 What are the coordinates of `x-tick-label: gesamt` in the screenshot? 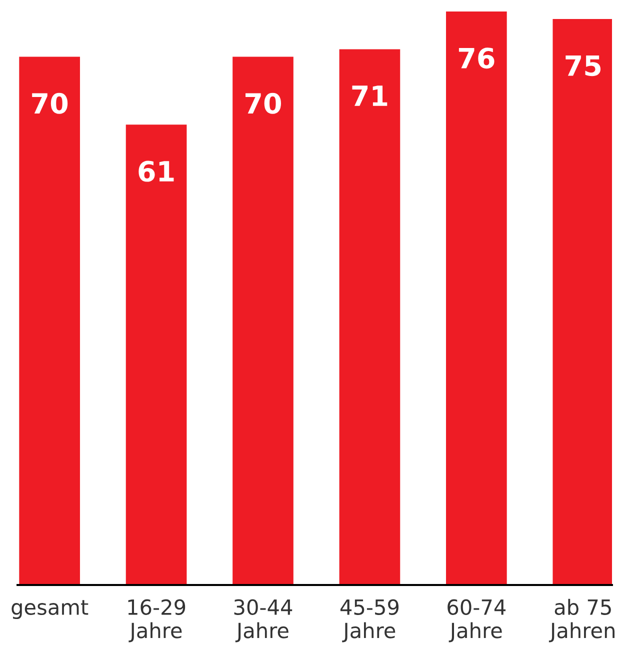 It's located at (50, 610).